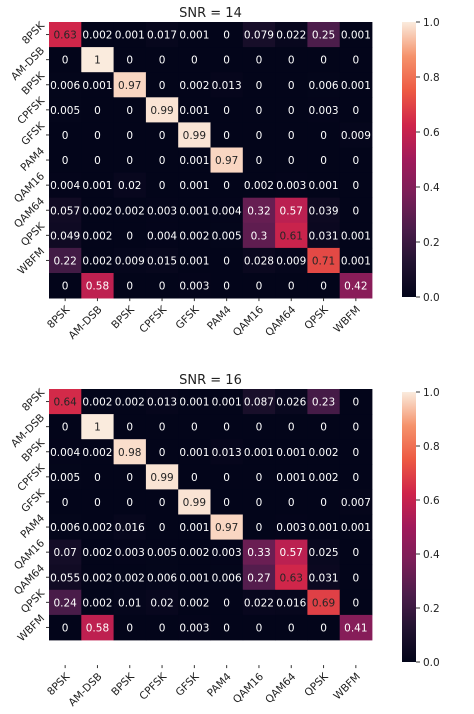  What do you see at coordinates (65, 236) in the screenshot?
I see `cell-value-label: 0.049` at bounding box center [65, 236].